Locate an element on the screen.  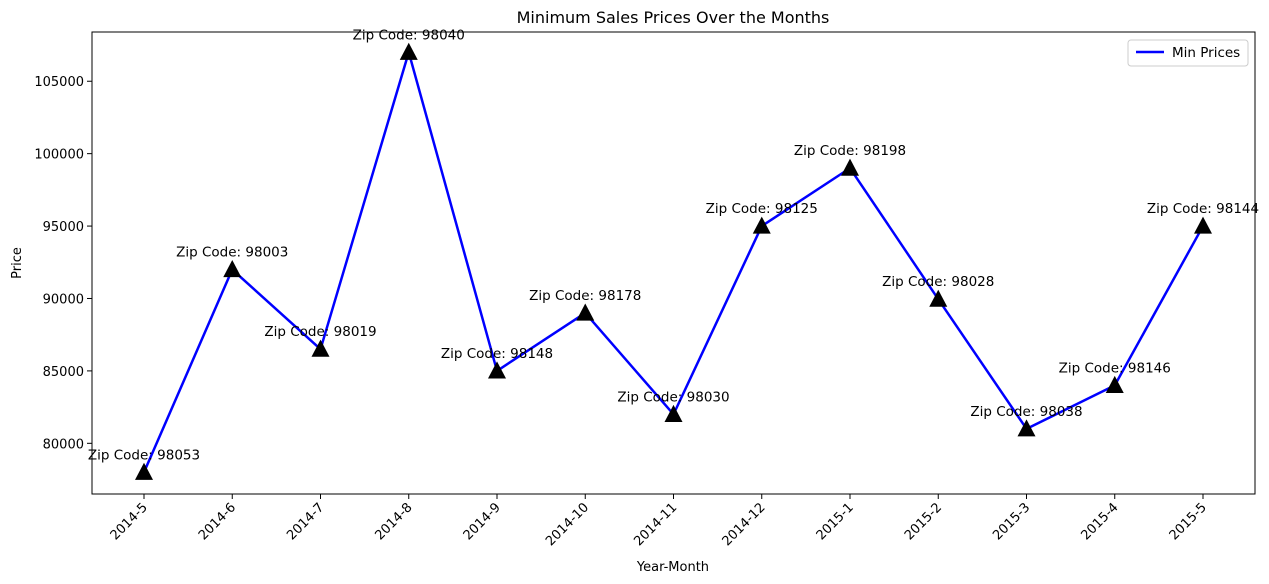
zip-code-annotation: Zip Code: 98148 is located at coordinates (497, 354).